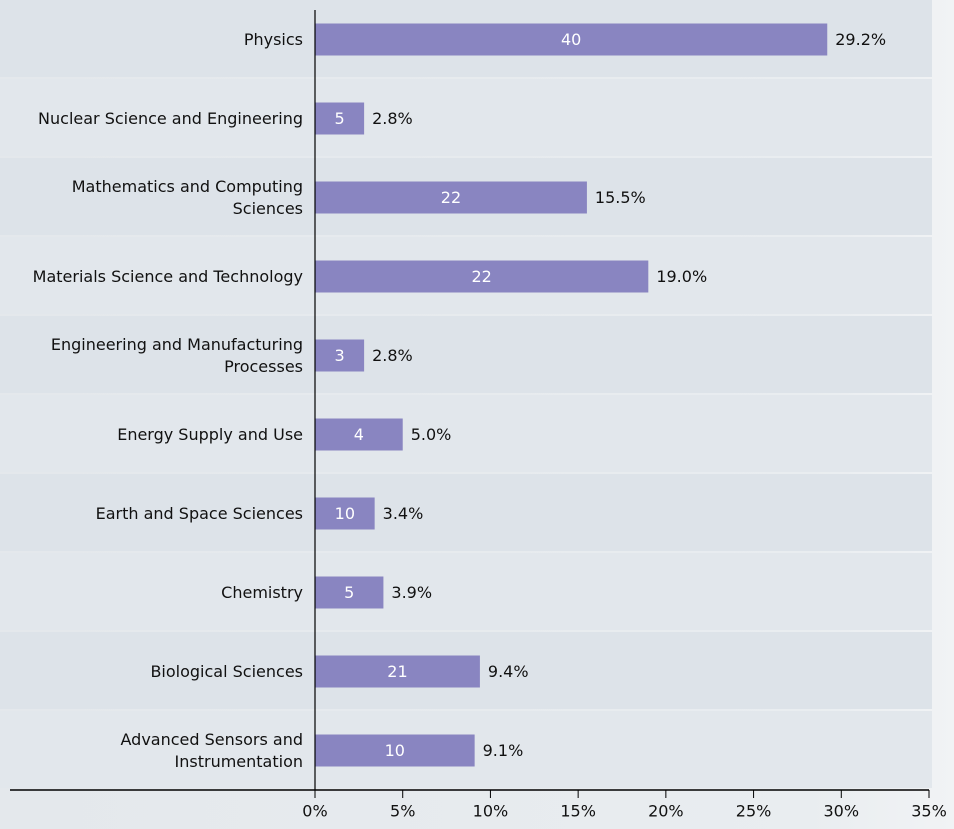 The width and height of the screenshot is (954, 829). I want to click on category-text: Nuclear Science and Engineering, so click(170, 118).